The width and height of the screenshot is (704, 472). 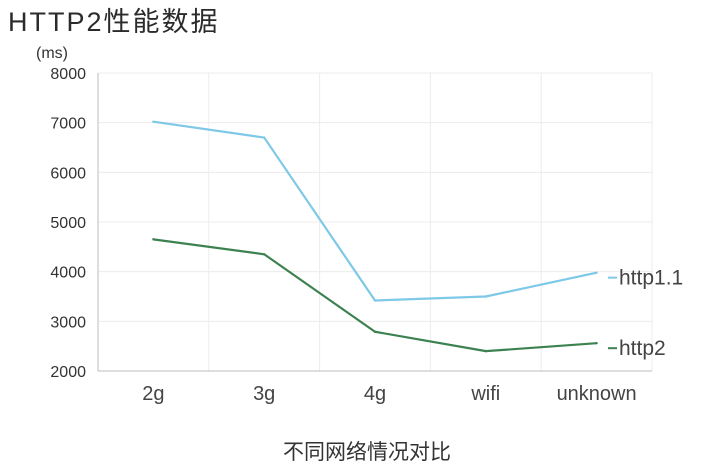 What do you see at coordinates (389, 394) in the screenshot?
I see `x-tick-labels: 2g 3g 4g wifi unknown` at bounding box center [389, 394].